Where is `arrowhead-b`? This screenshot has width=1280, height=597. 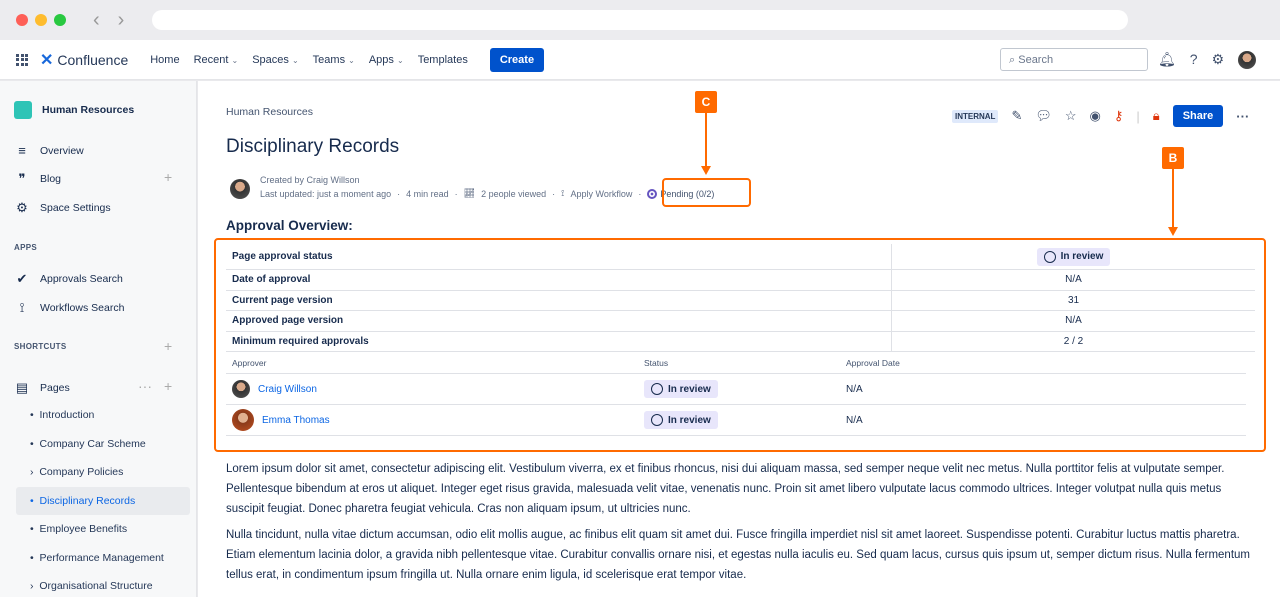 arrowhead-b is located at coordinates (1173, 231).